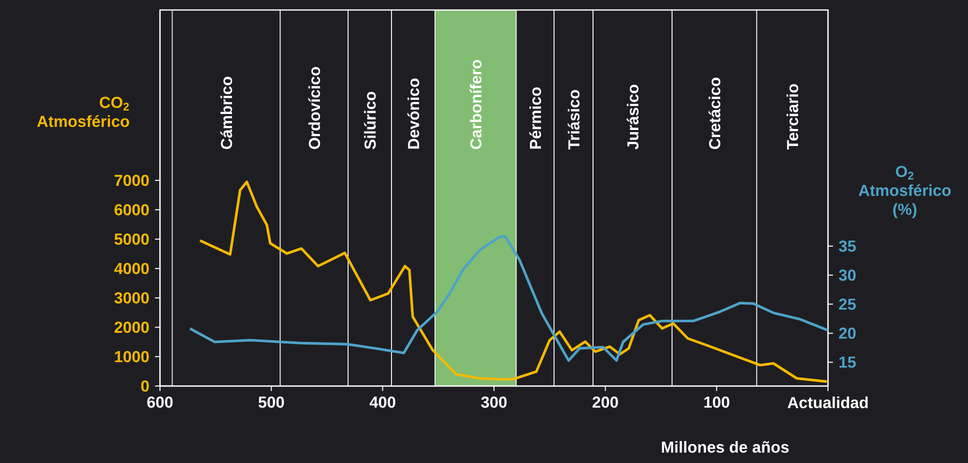 This screenshot has width=968, height=463. Describe the element at coordinates (848, 362) in the screenshot. I see `y2-tick-label: 15` at that location.